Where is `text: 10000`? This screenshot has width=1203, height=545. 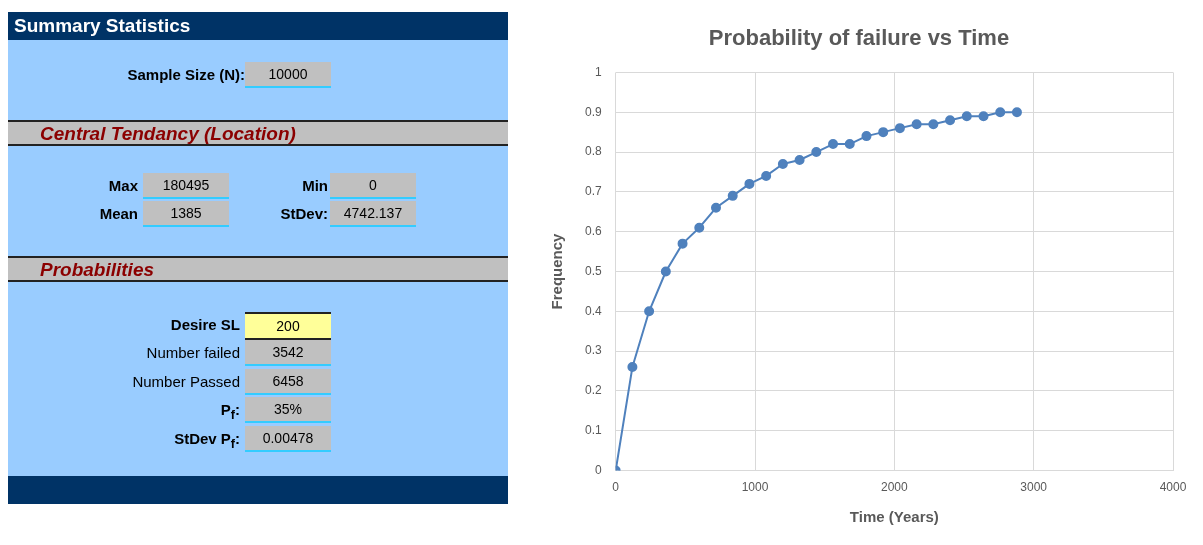
text: 10000 is located at coordinates (288, 75).